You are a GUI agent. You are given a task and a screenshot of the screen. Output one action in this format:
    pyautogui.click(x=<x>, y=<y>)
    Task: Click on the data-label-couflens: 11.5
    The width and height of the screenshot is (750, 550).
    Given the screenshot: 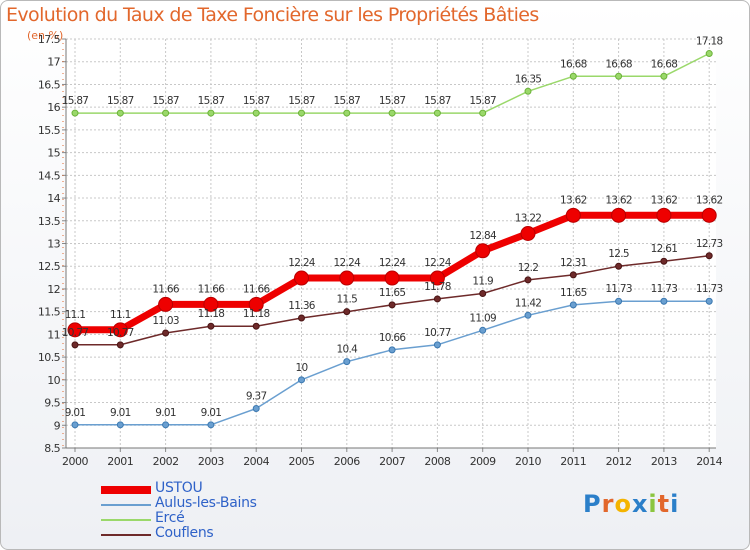 What is the action you would take?
    pyautogui.click(x=347, y=300)
    